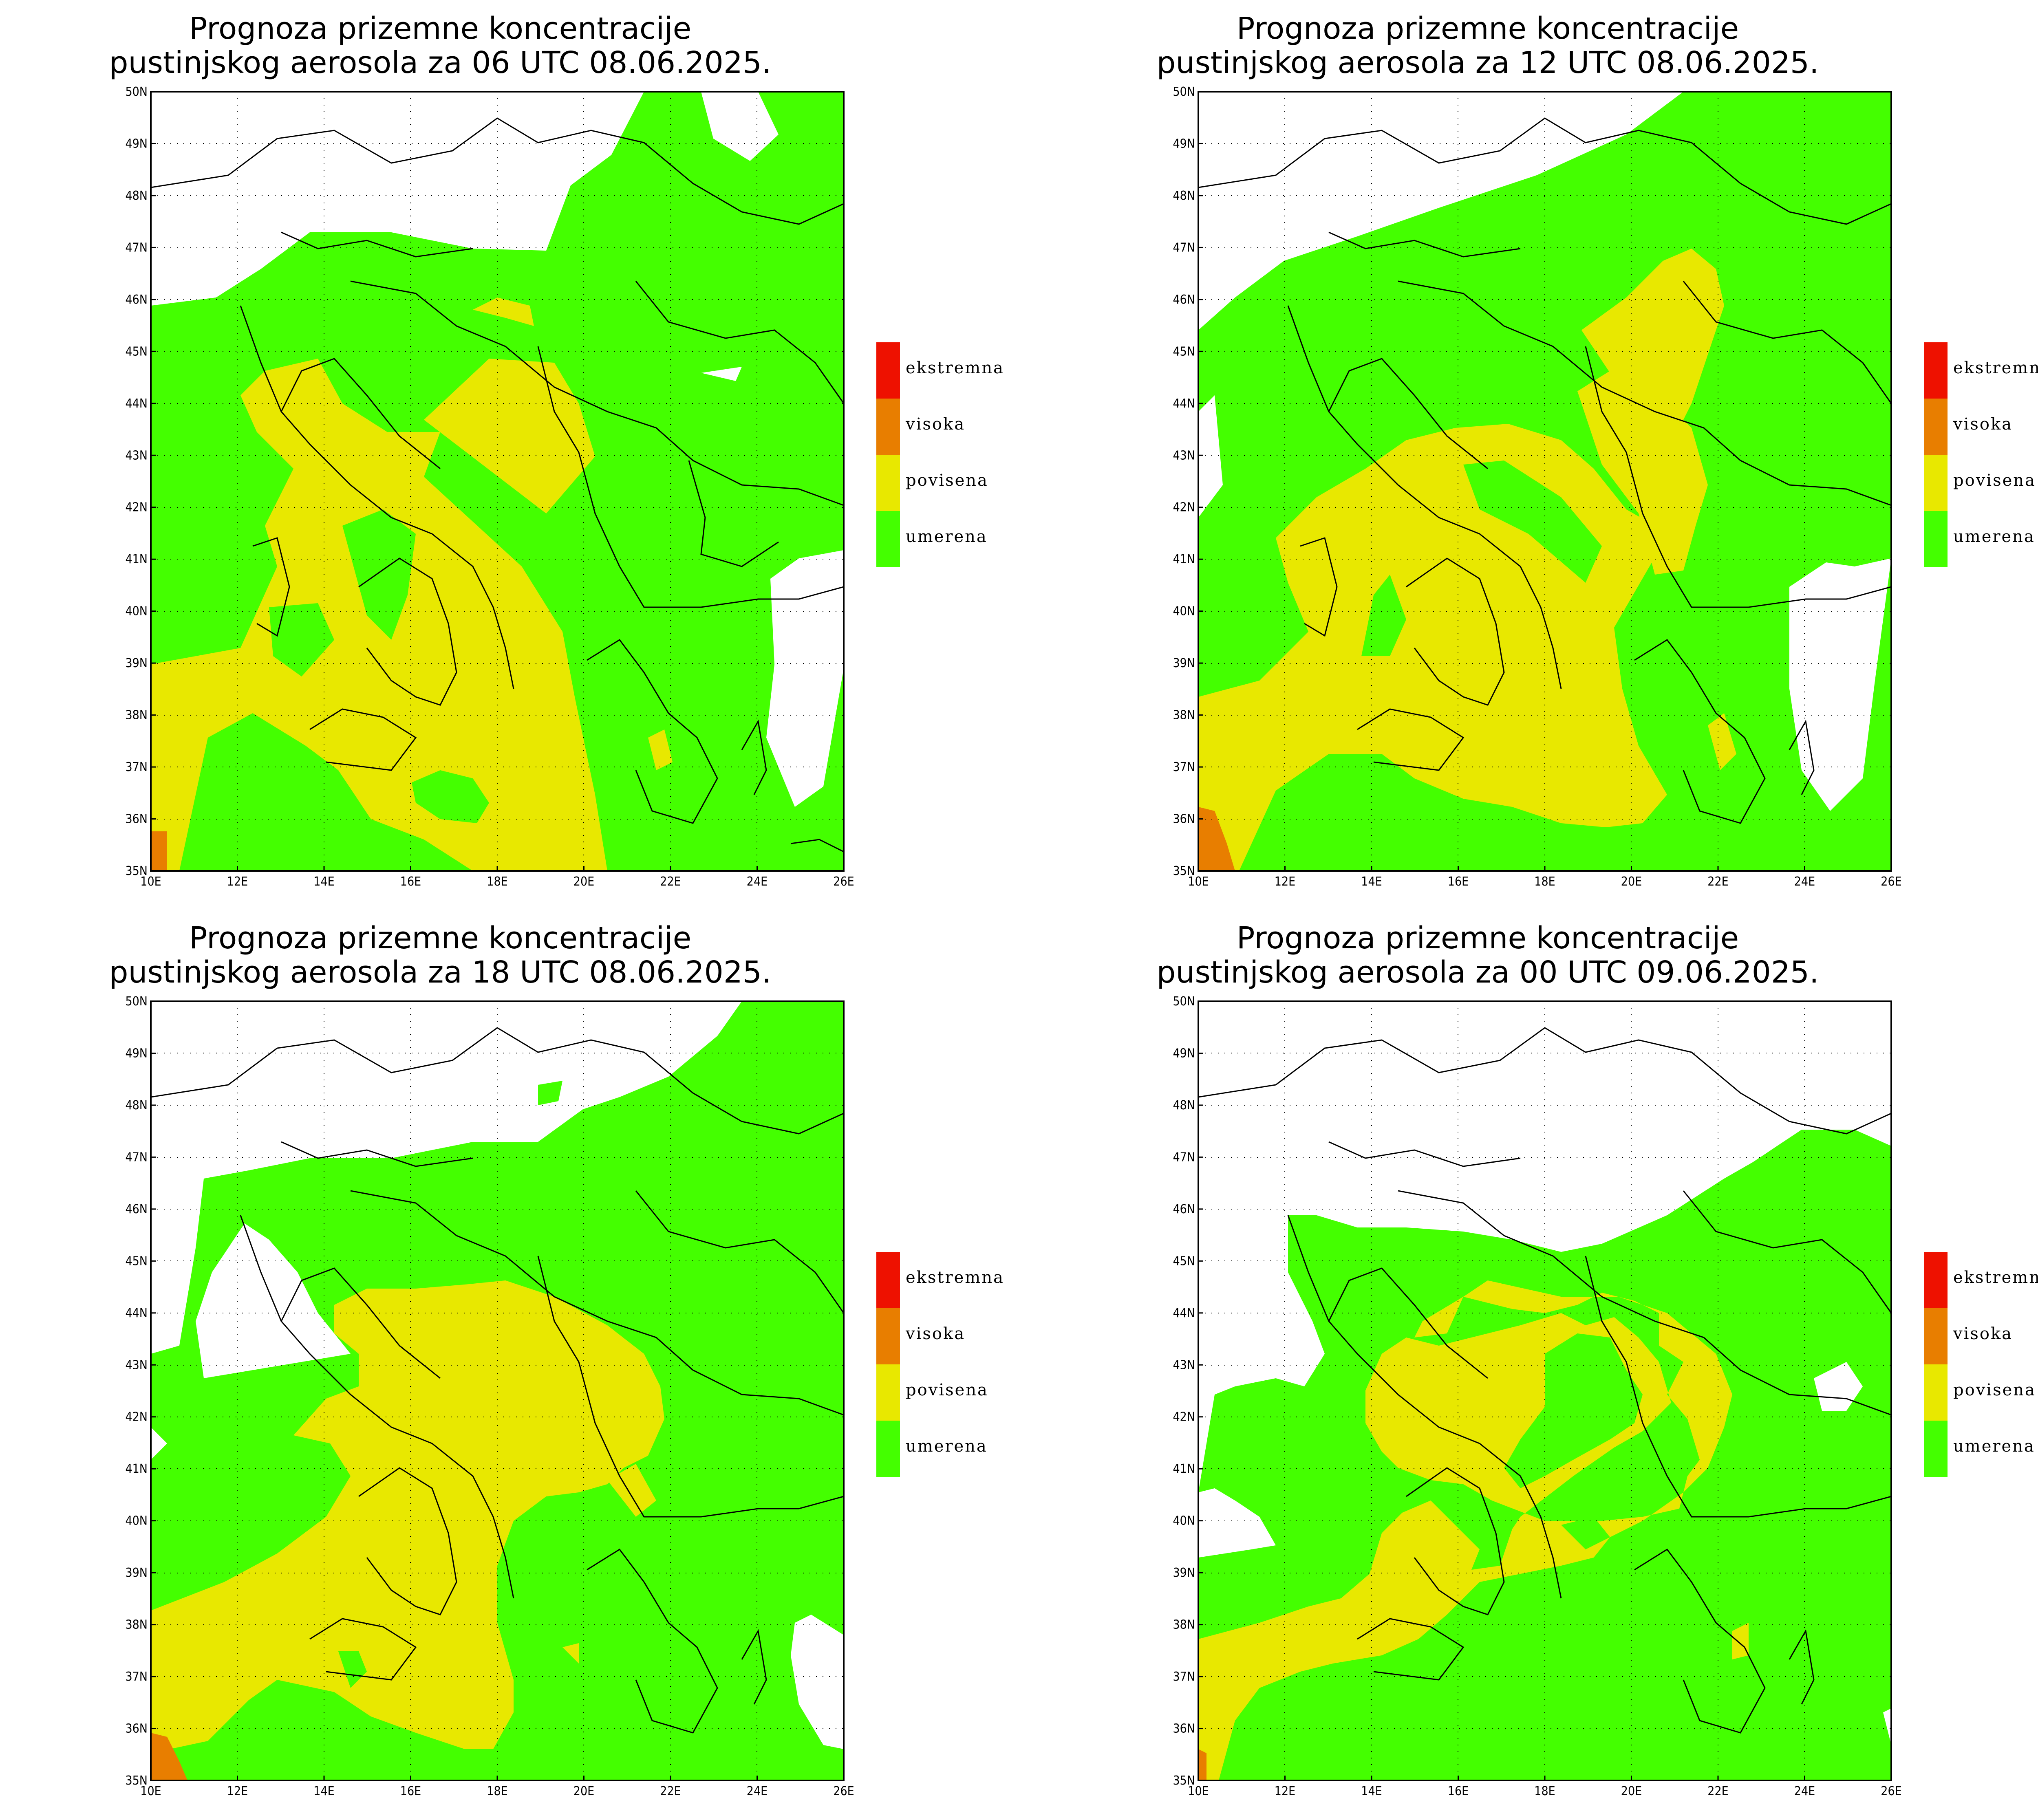 The image size is (2038, 1820). Describe the element at coordinates (1184, 1469) in the screenshot. I see `lat-tick-label: 41N` at that location.